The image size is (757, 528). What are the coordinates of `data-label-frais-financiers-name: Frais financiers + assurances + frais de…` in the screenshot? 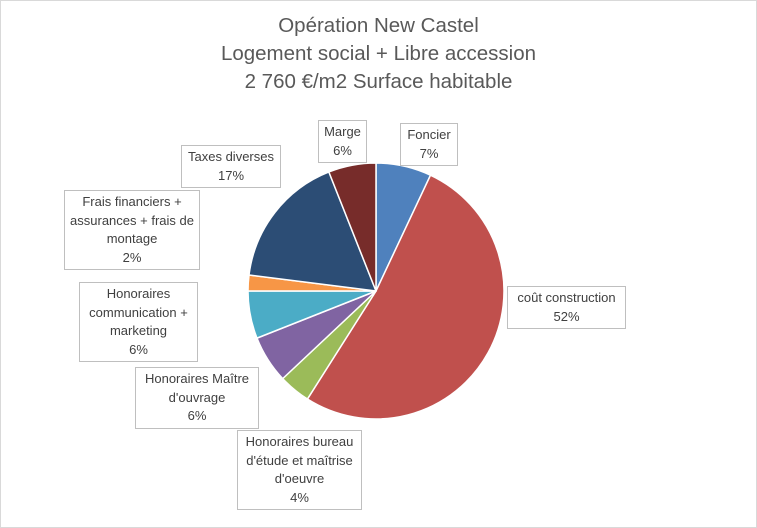 It's located at (132, 220).